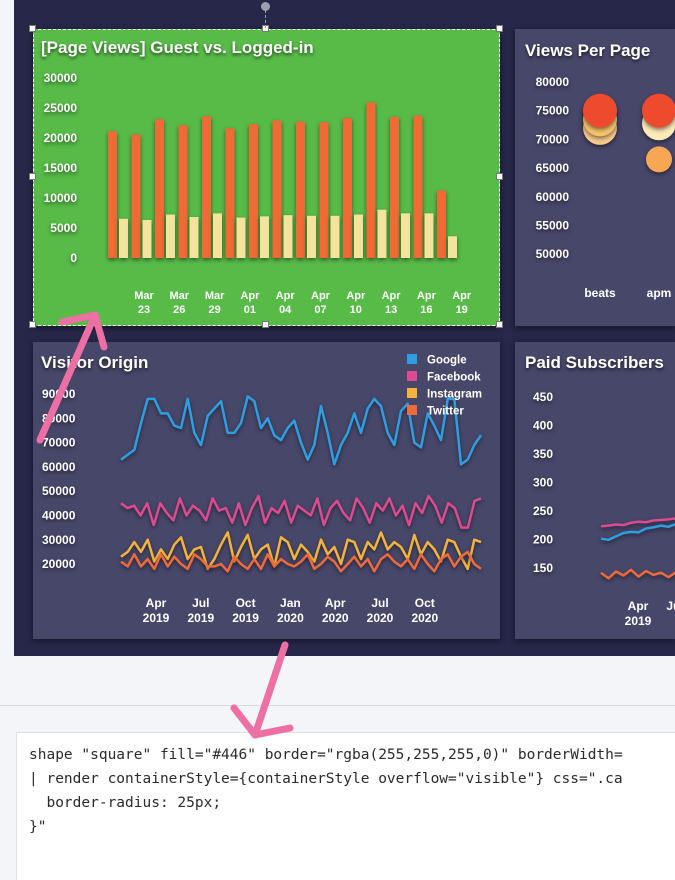 The width and height of the screenshot is (675, 880). Describe the element at coordinates (600, 293) in the screenshot. I see `x-label: beats` at that location.